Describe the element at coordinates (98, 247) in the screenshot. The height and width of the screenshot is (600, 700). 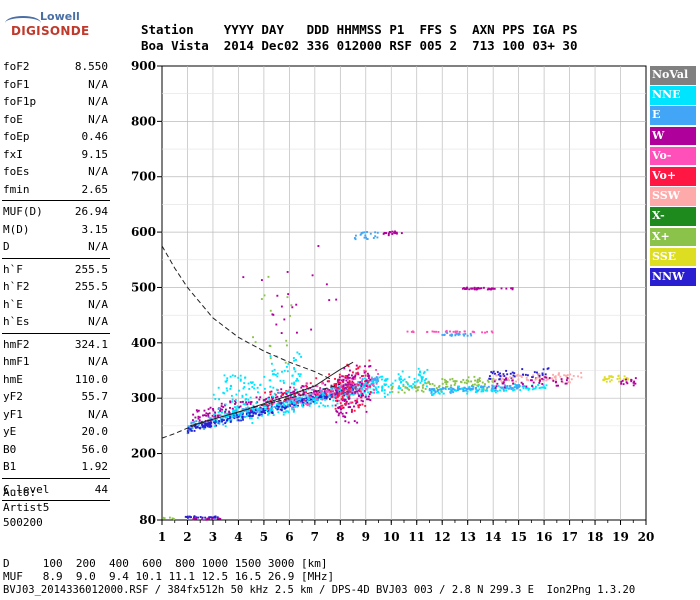
I see `param-value: N/A` at that location.